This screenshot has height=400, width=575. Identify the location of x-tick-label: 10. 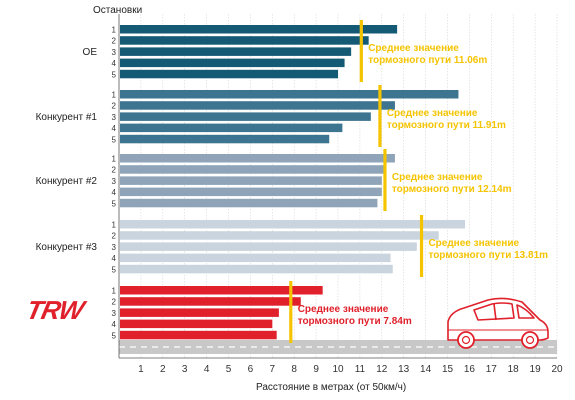
(338, 369).